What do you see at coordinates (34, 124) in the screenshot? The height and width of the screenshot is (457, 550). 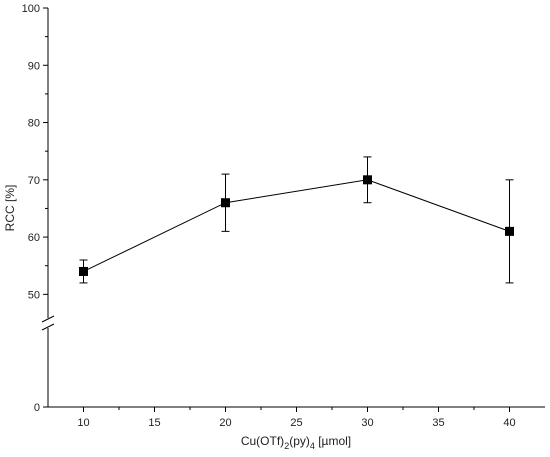 I see `y-tick-label: 80` at bounding box center [34, 124].